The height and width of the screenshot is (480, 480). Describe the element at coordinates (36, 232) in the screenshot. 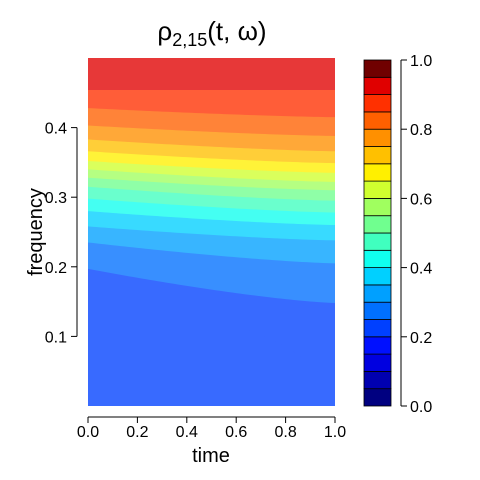

I see `y-axis-label: frequency` at that location.